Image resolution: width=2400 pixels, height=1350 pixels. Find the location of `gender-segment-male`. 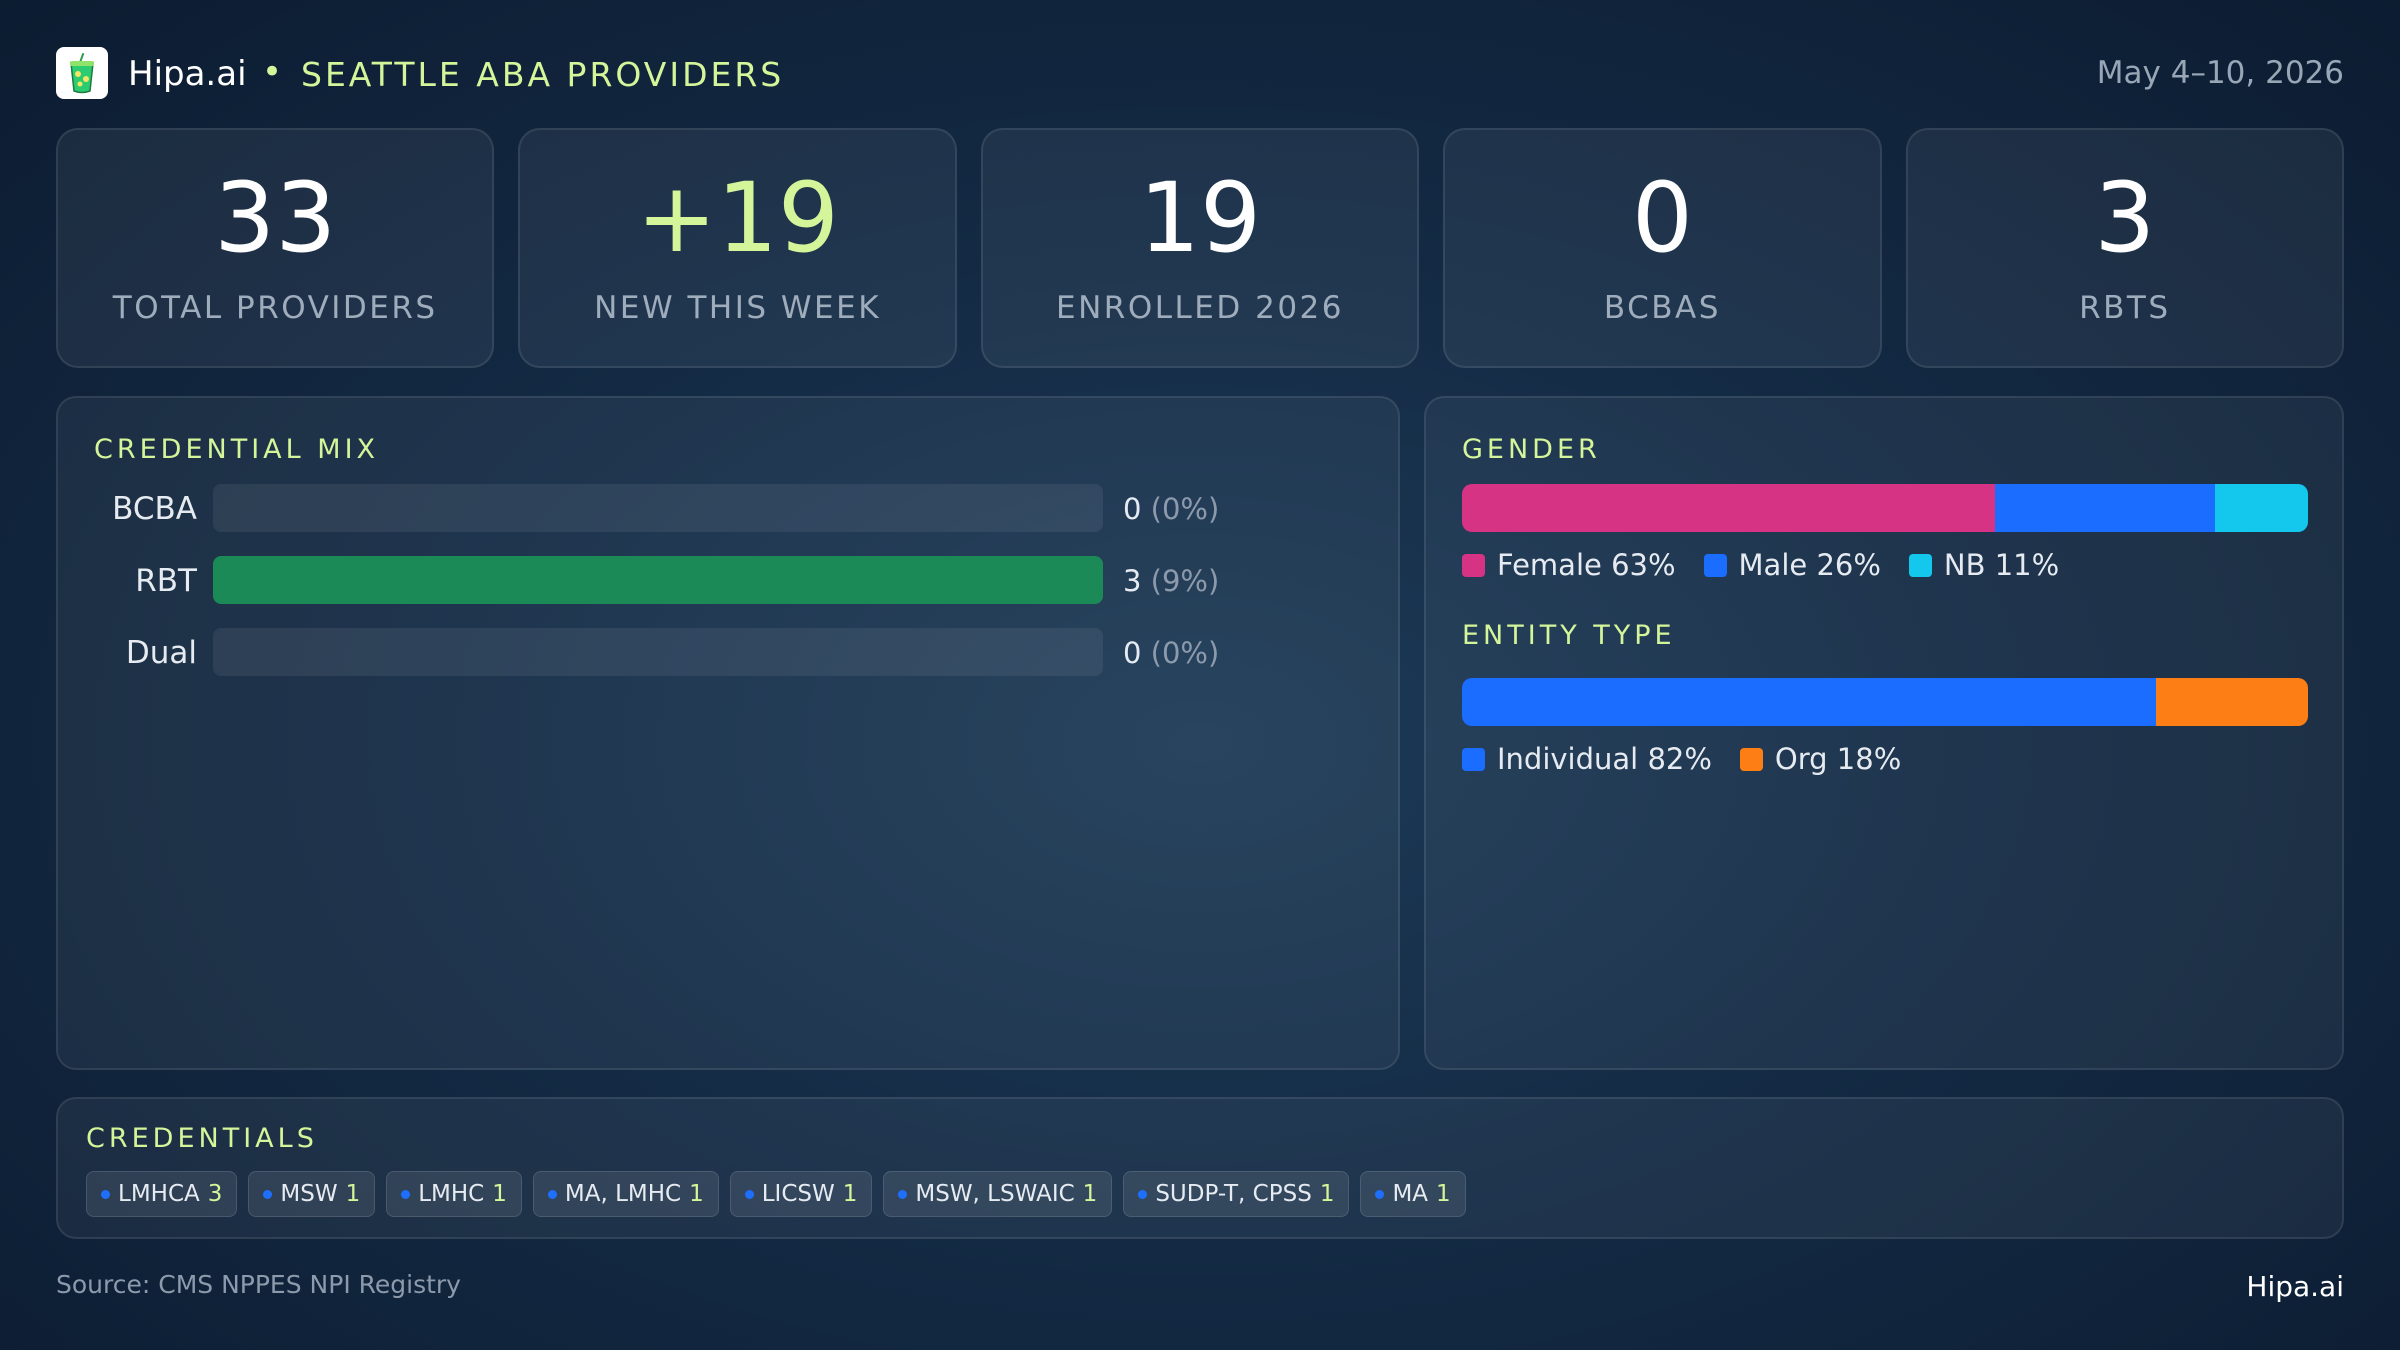

gender-segment-male is located at coordinates (2104, 508).